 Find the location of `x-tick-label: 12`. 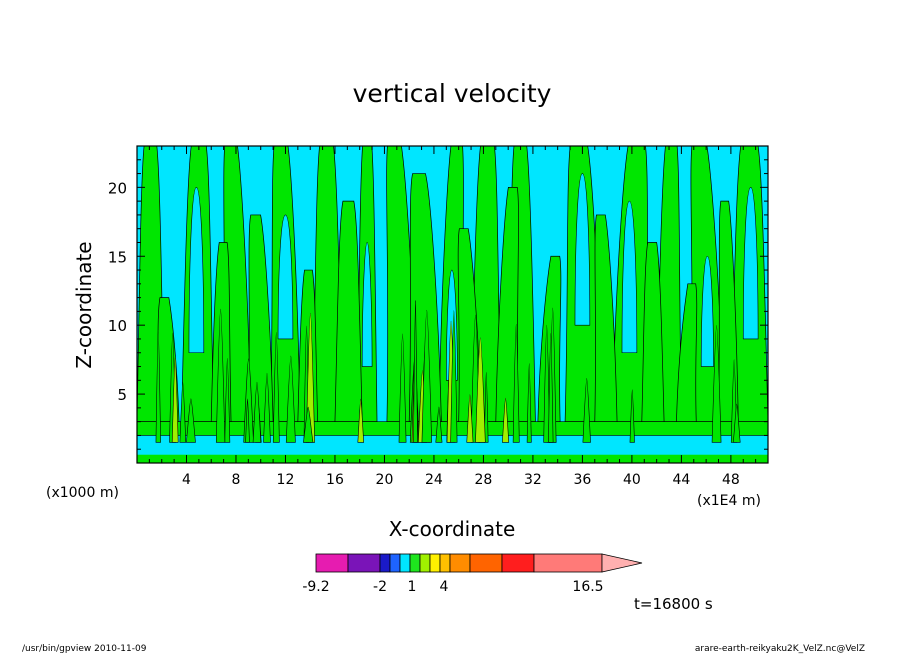

x-tick-label: 12 is located at coordinates (286, 480).